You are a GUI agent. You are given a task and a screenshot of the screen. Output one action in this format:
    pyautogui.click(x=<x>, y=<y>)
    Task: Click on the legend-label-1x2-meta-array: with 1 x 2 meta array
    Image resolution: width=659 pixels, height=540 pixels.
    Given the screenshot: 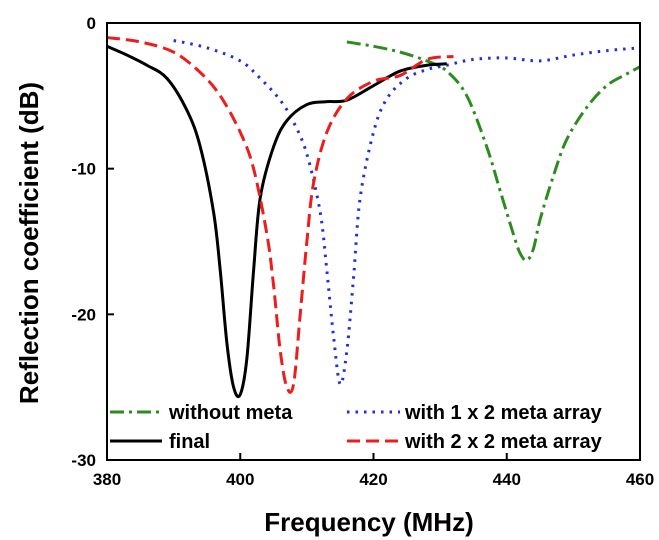 What is the action you would take?
    pyautogui.click(x=503, y=413)
    